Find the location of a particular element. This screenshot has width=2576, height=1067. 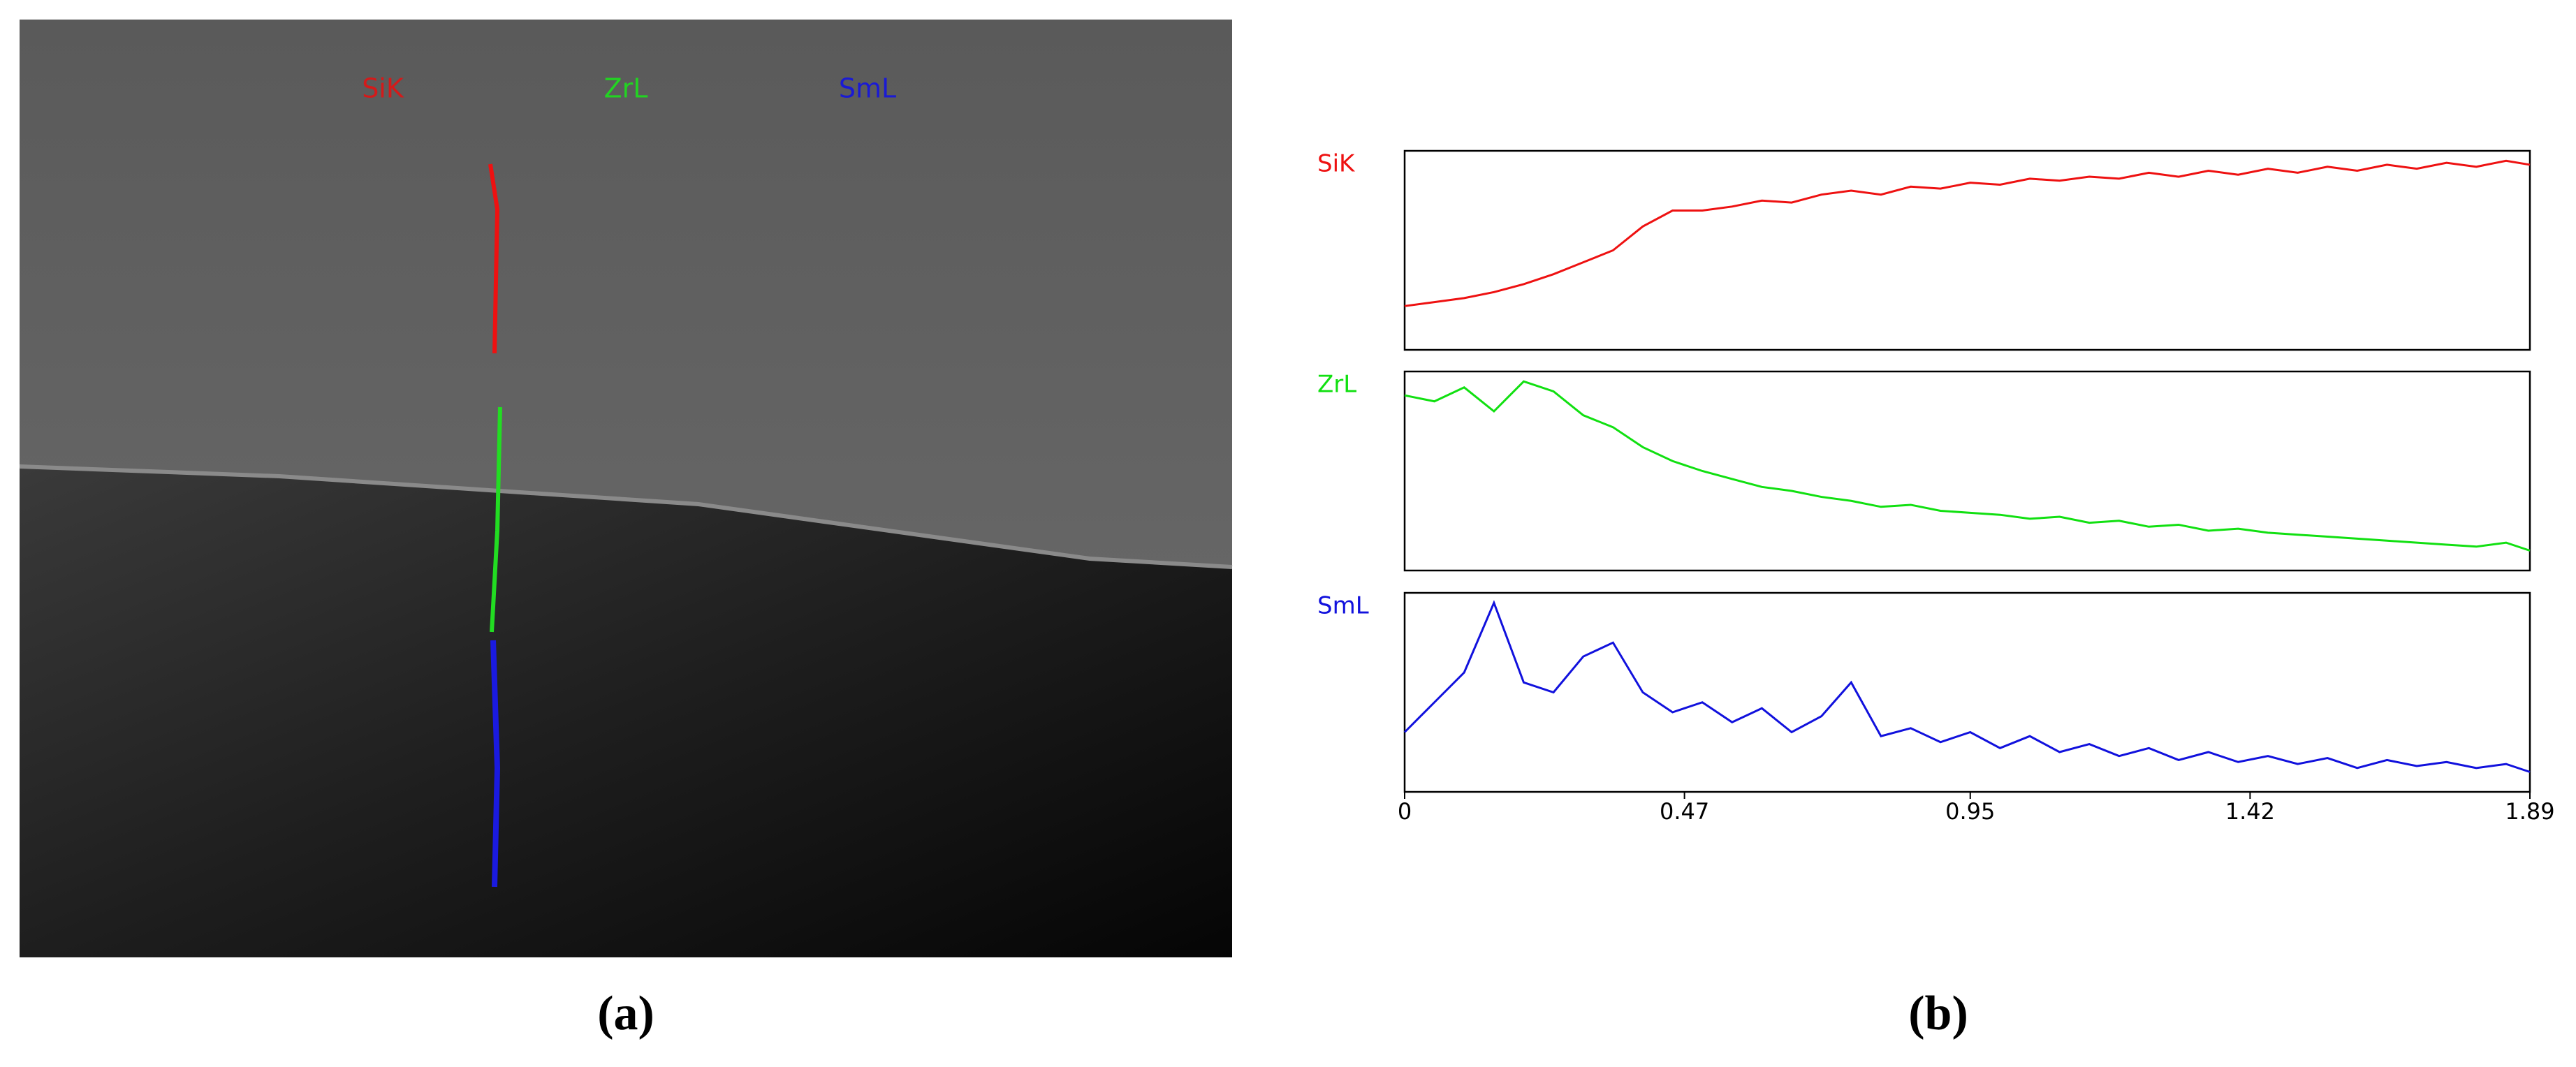

image-label: ZrL is located at coordinates (626, 88).